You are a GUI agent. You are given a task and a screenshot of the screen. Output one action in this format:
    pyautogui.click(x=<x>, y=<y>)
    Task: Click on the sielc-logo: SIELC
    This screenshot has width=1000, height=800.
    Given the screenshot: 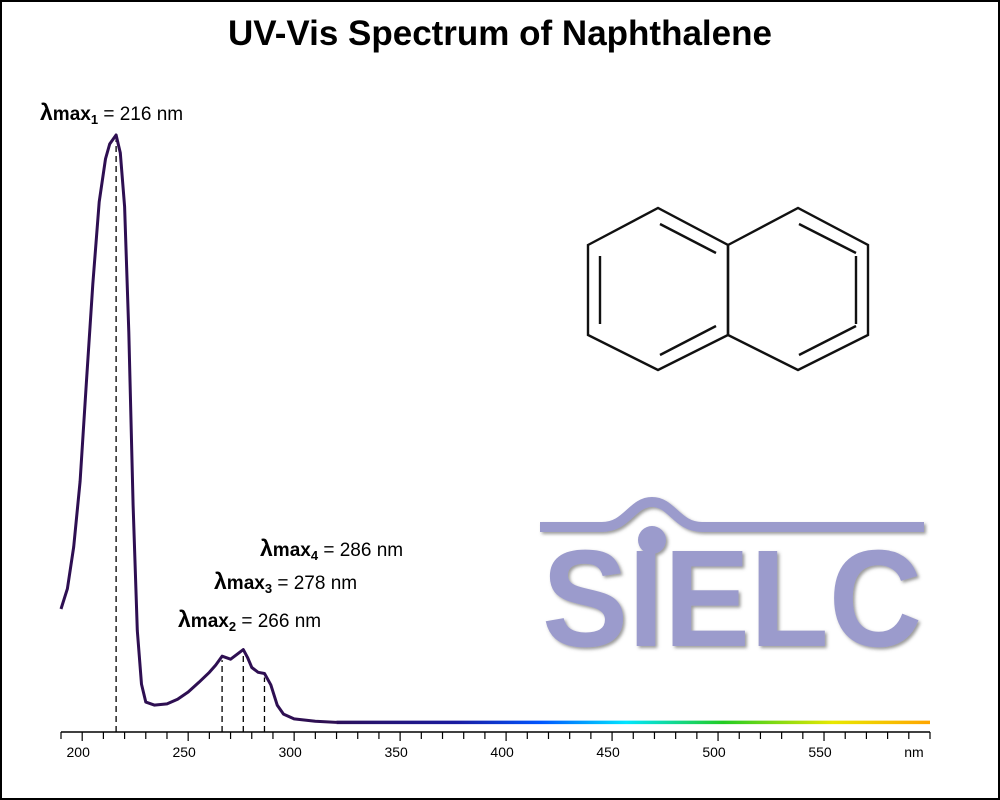 What is the action you would take?
    pyautogui.click(x=732, y=586)
    